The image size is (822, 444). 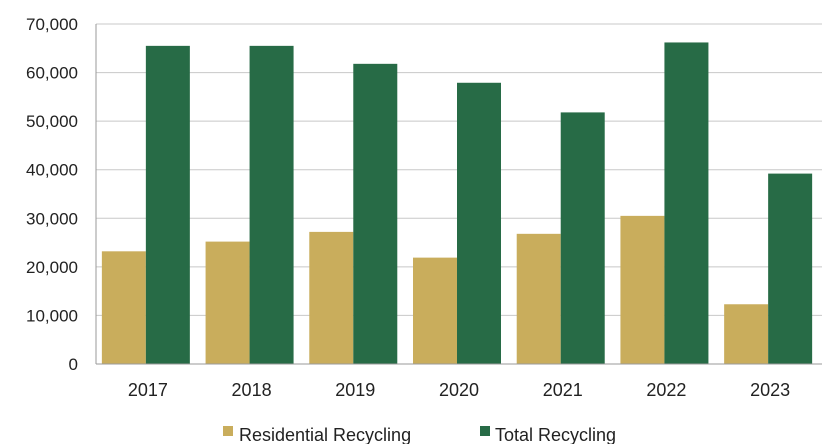 What do you see at coordinates (52, 24) in the screenshot?
I see `y-tick-label: 70,000` at bounding box center [52, 24].